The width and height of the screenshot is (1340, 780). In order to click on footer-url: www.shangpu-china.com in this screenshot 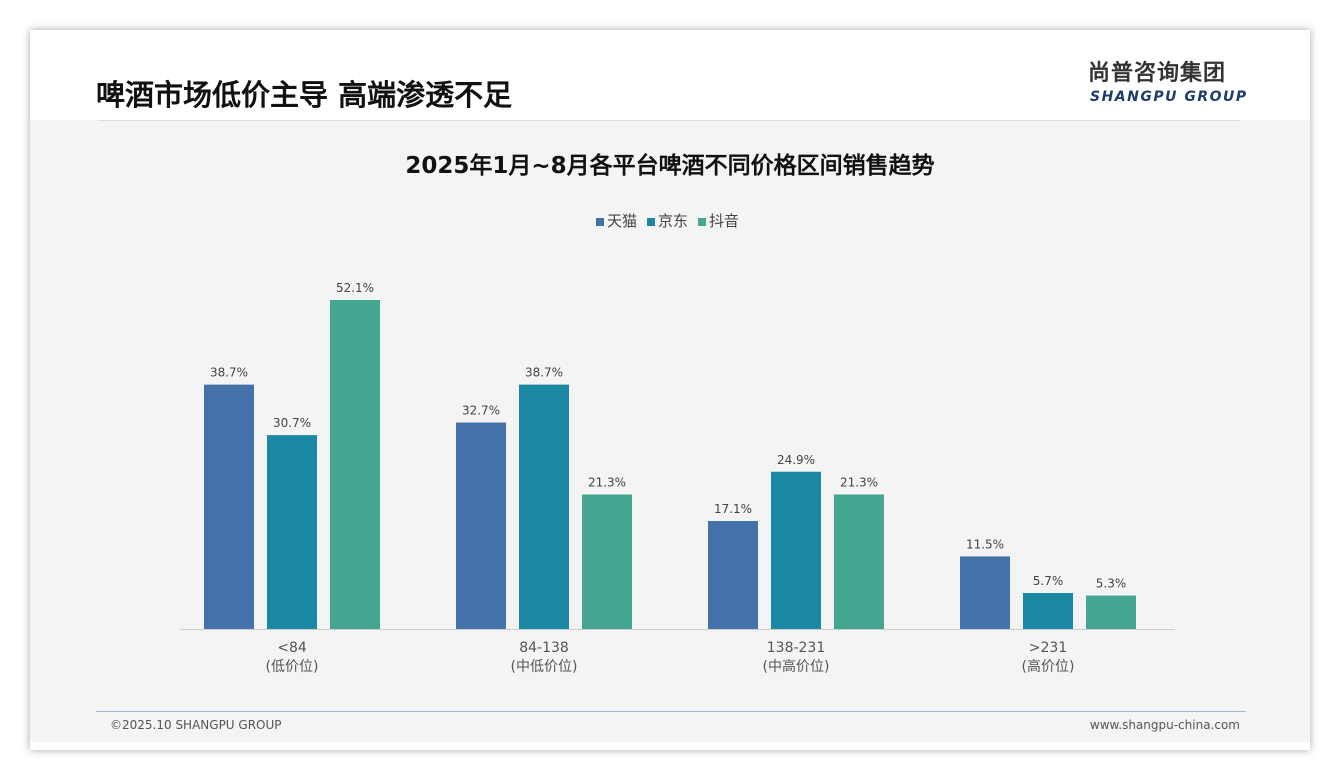, I will do `click(1164, 725)`.